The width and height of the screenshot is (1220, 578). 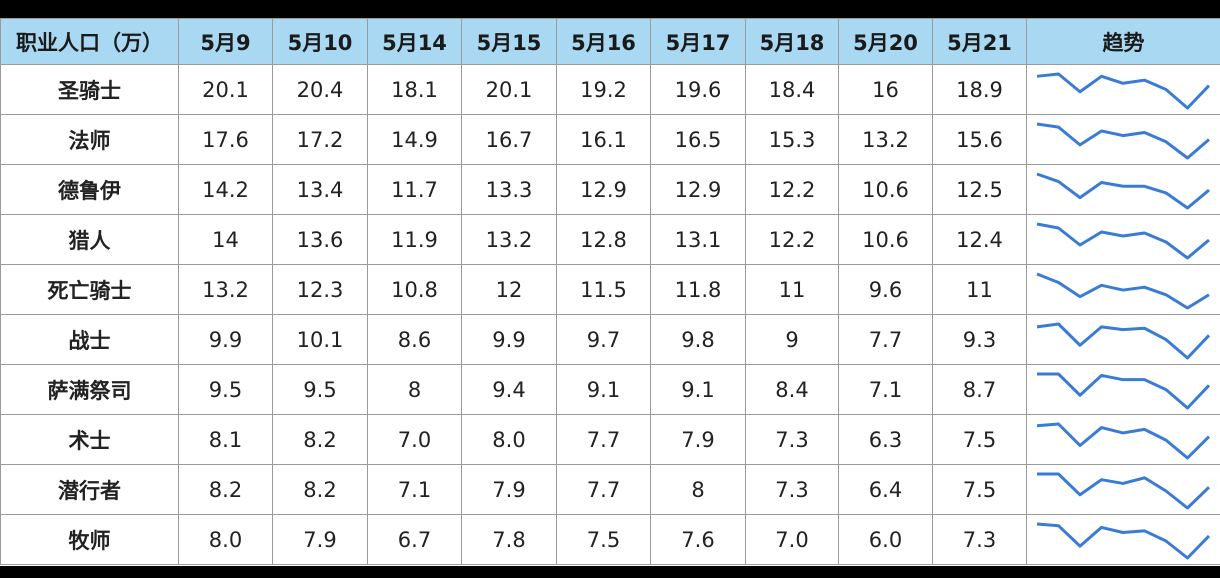 I want to click on value-cell: 9.8, so click(x=698, y=339).